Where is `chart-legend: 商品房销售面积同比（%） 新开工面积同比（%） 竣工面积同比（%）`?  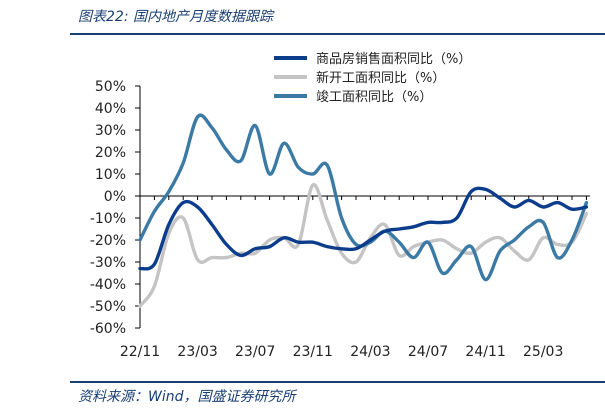 chart-legend: 商品房销售面积同比（%） 新开工面积同比（%） 竣工面积同比（%） is located at coordinates (372, 78).